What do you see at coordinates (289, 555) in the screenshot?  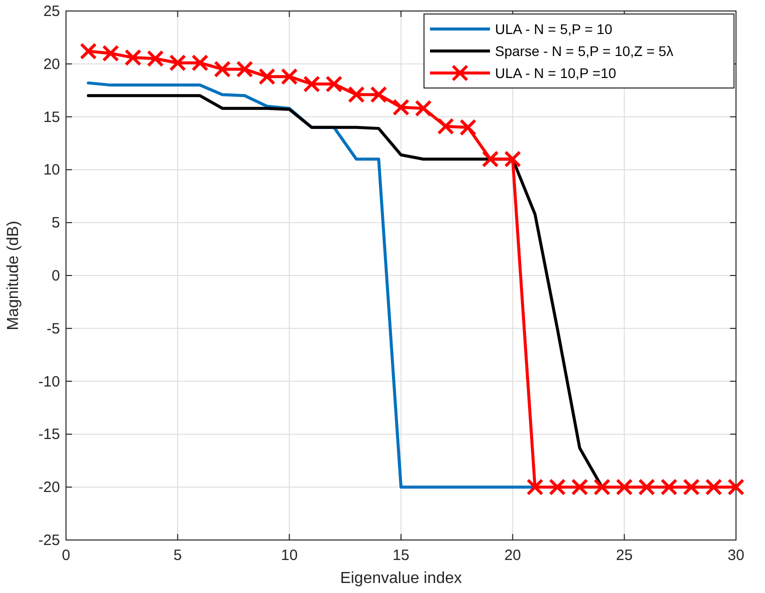 I see `x-tick-label: 10` at bounding box center [289, 555].